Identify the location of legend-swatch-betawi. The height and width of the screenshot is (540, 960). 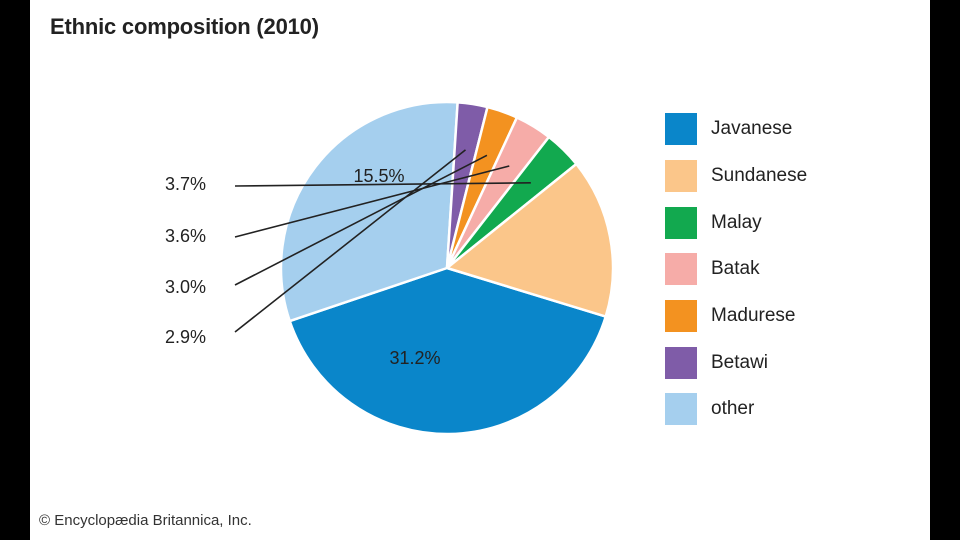
(681, 362).